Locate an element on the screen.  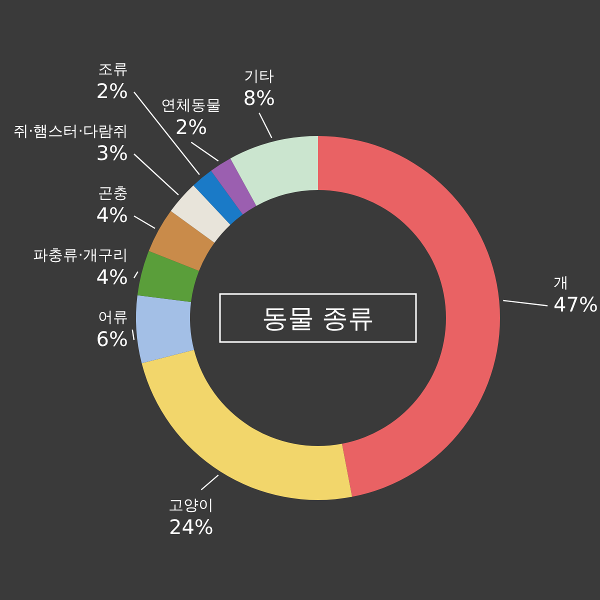
slice-label: 곤충 is located at coordinates (113, 193).